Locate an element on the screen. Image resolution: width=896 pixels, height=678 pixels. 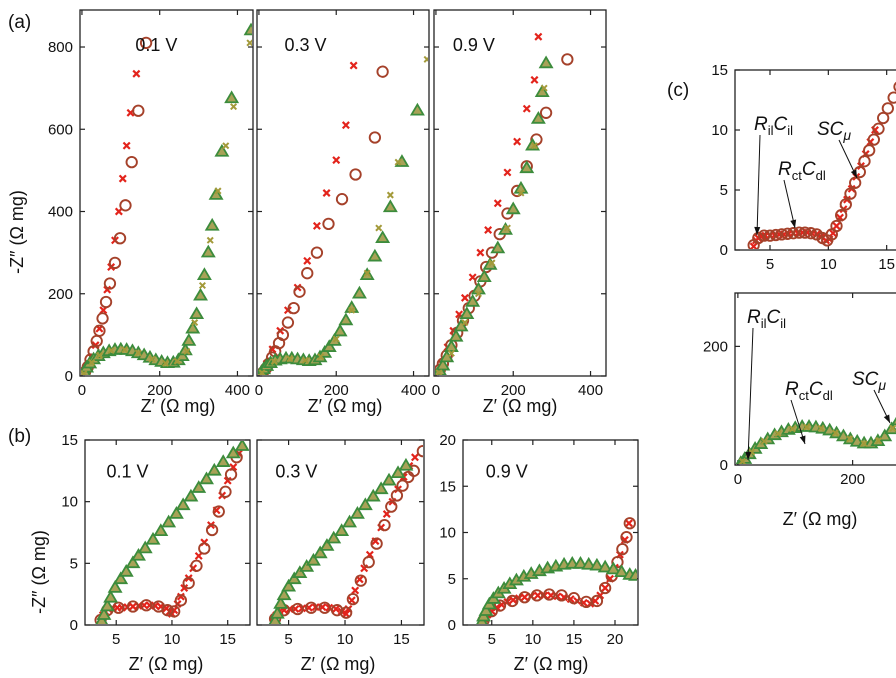
chart-b2: 5 10 15 0.3 V is located at coordinates (340, 543).